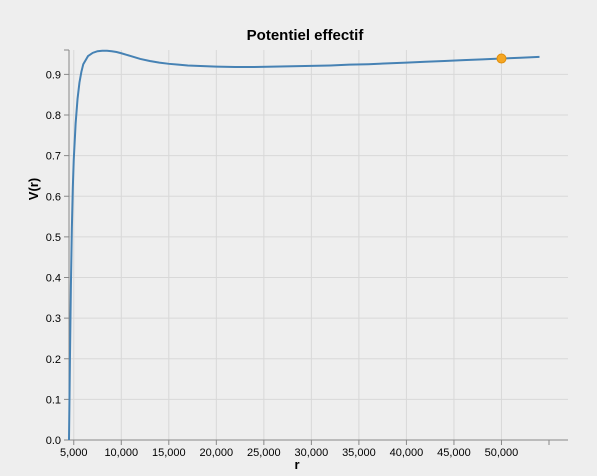 The width and height of the screenshot is (597, 476). I want to click on y-tick-label: 0.5, so click(53, 238).